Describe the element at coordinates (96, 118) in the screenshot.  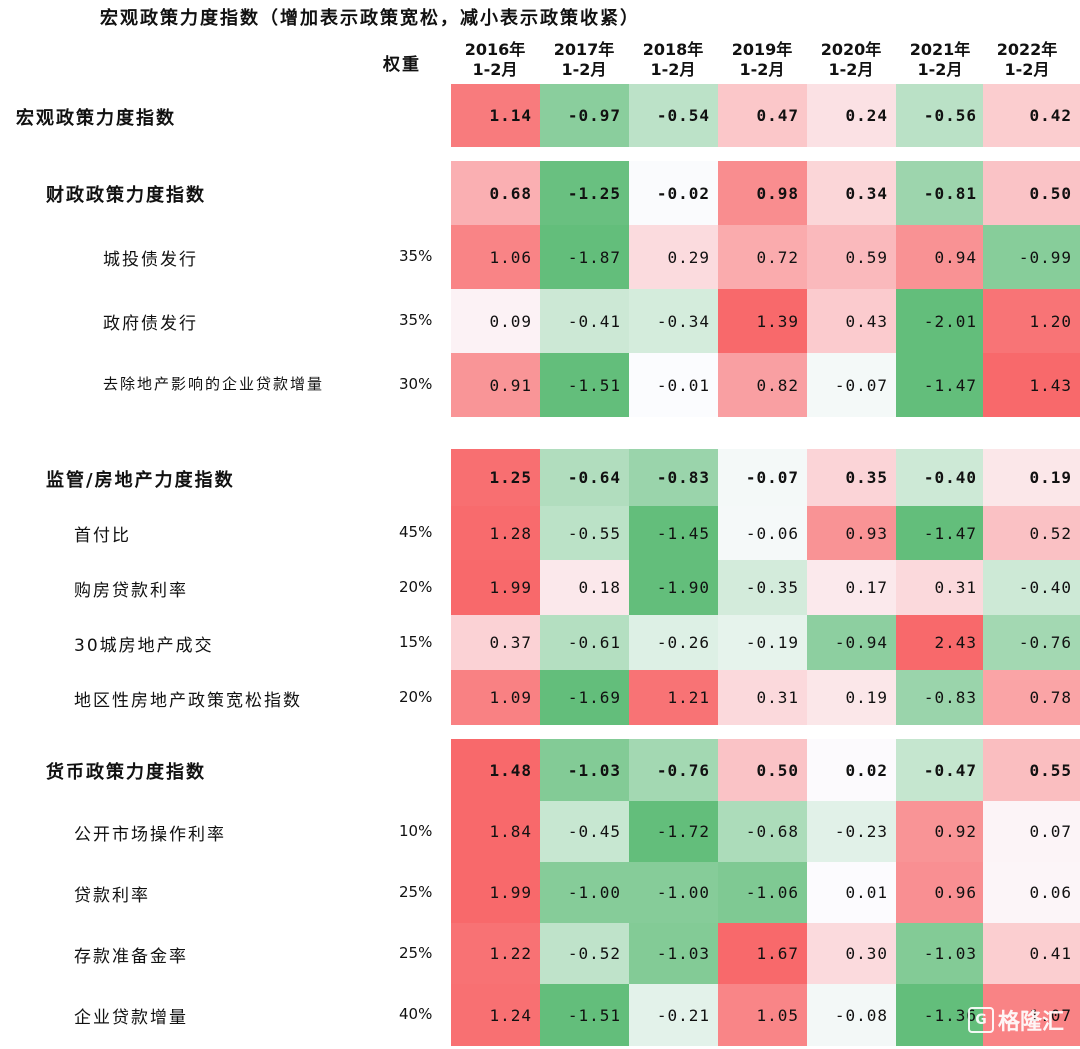
I see `row-label: 宏观政策力度指数` at that location.